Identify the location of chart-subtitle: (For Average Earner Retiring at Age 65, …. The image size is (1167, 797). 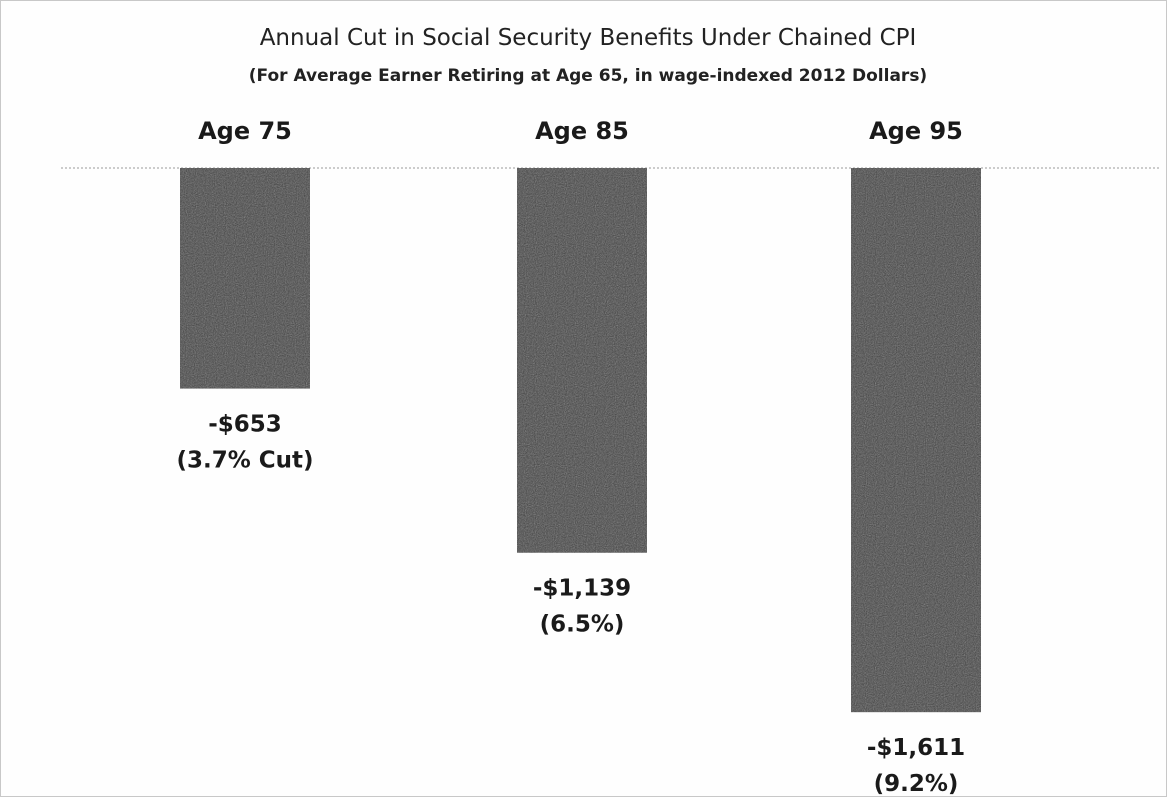
(588, 76).